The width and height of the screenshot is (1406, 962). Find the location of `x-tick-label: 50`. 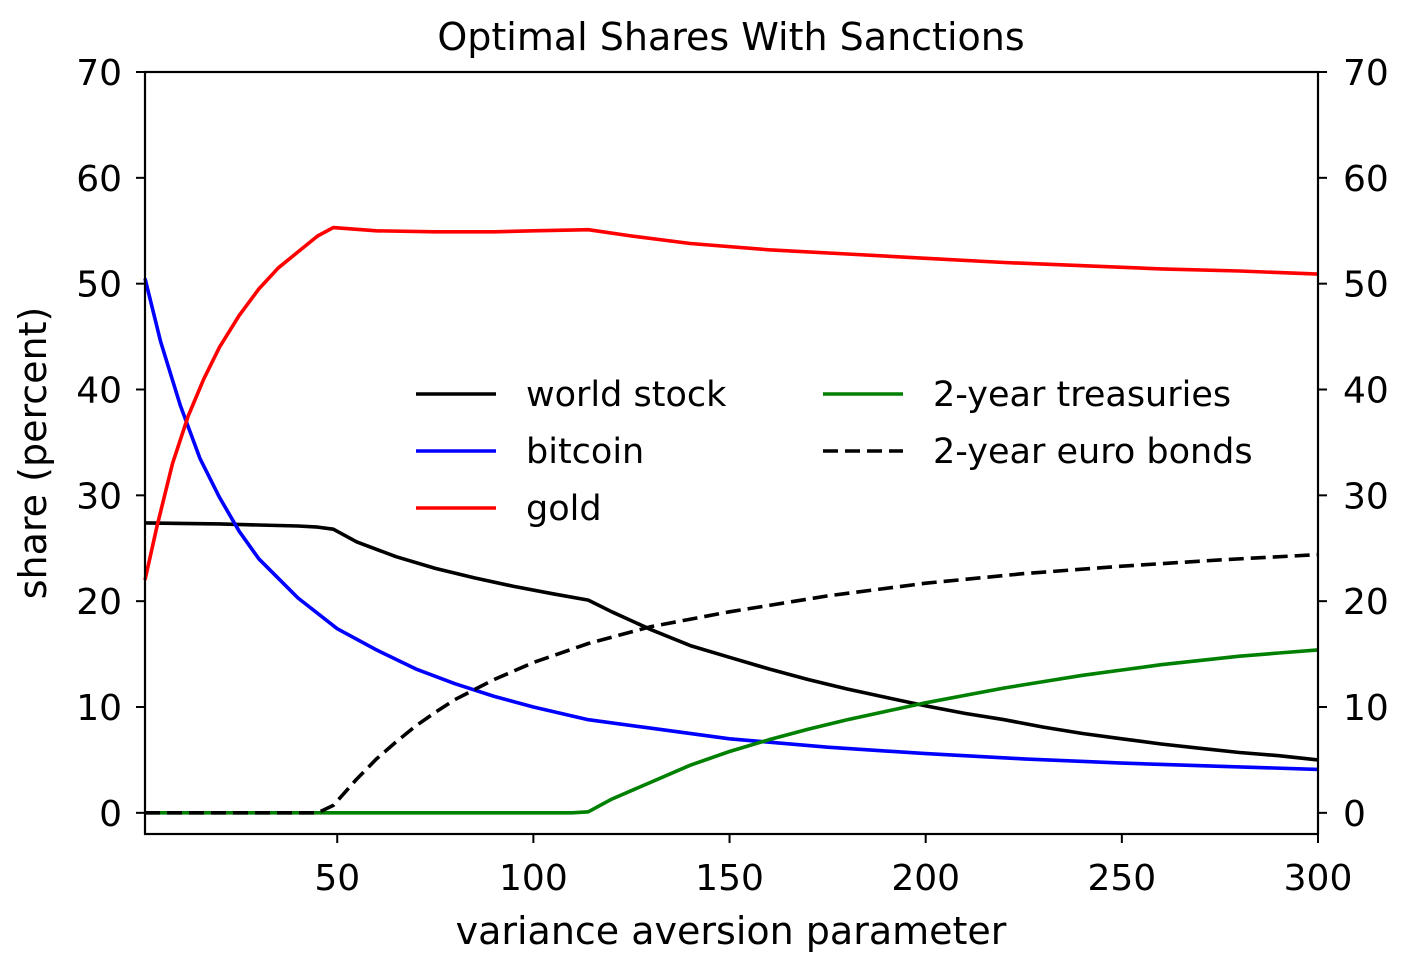

x-tick-label: 50 is located at coordinates (337, 878).